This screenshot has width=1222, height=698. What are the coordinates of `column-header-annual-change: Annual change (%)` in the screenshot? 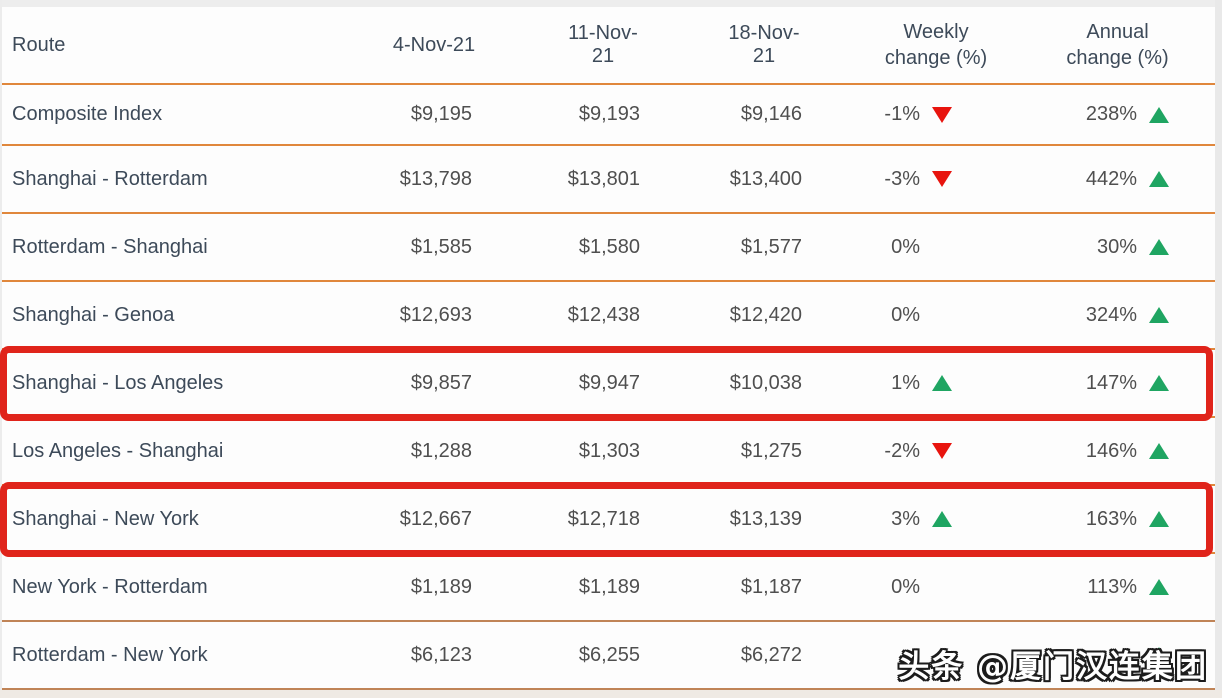 It's located at (1103, 45).